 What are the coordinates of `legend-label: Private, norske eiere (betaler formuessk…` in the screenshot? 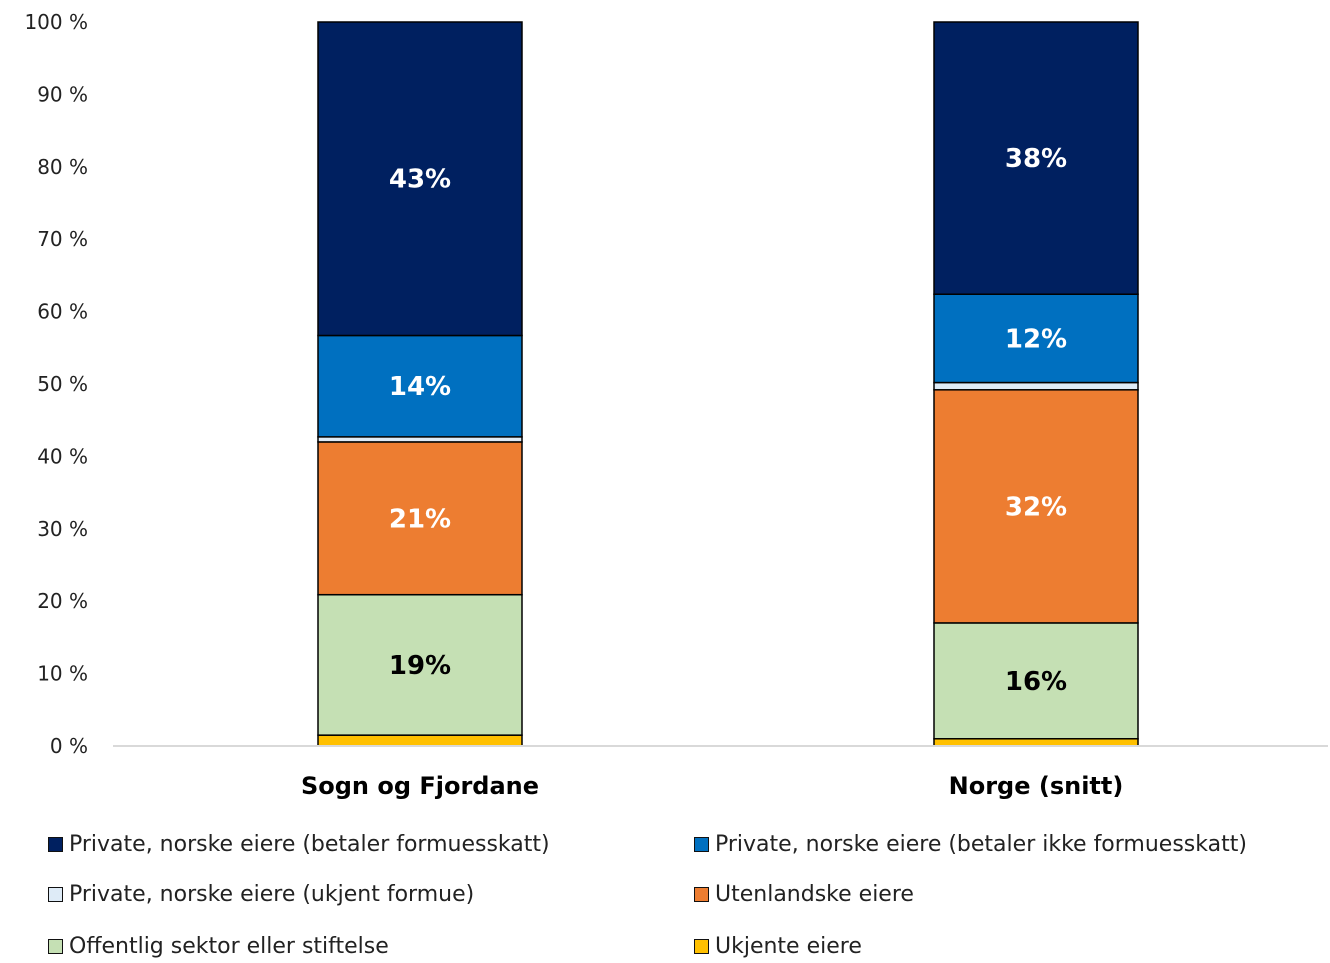 It's located at (309, 844).